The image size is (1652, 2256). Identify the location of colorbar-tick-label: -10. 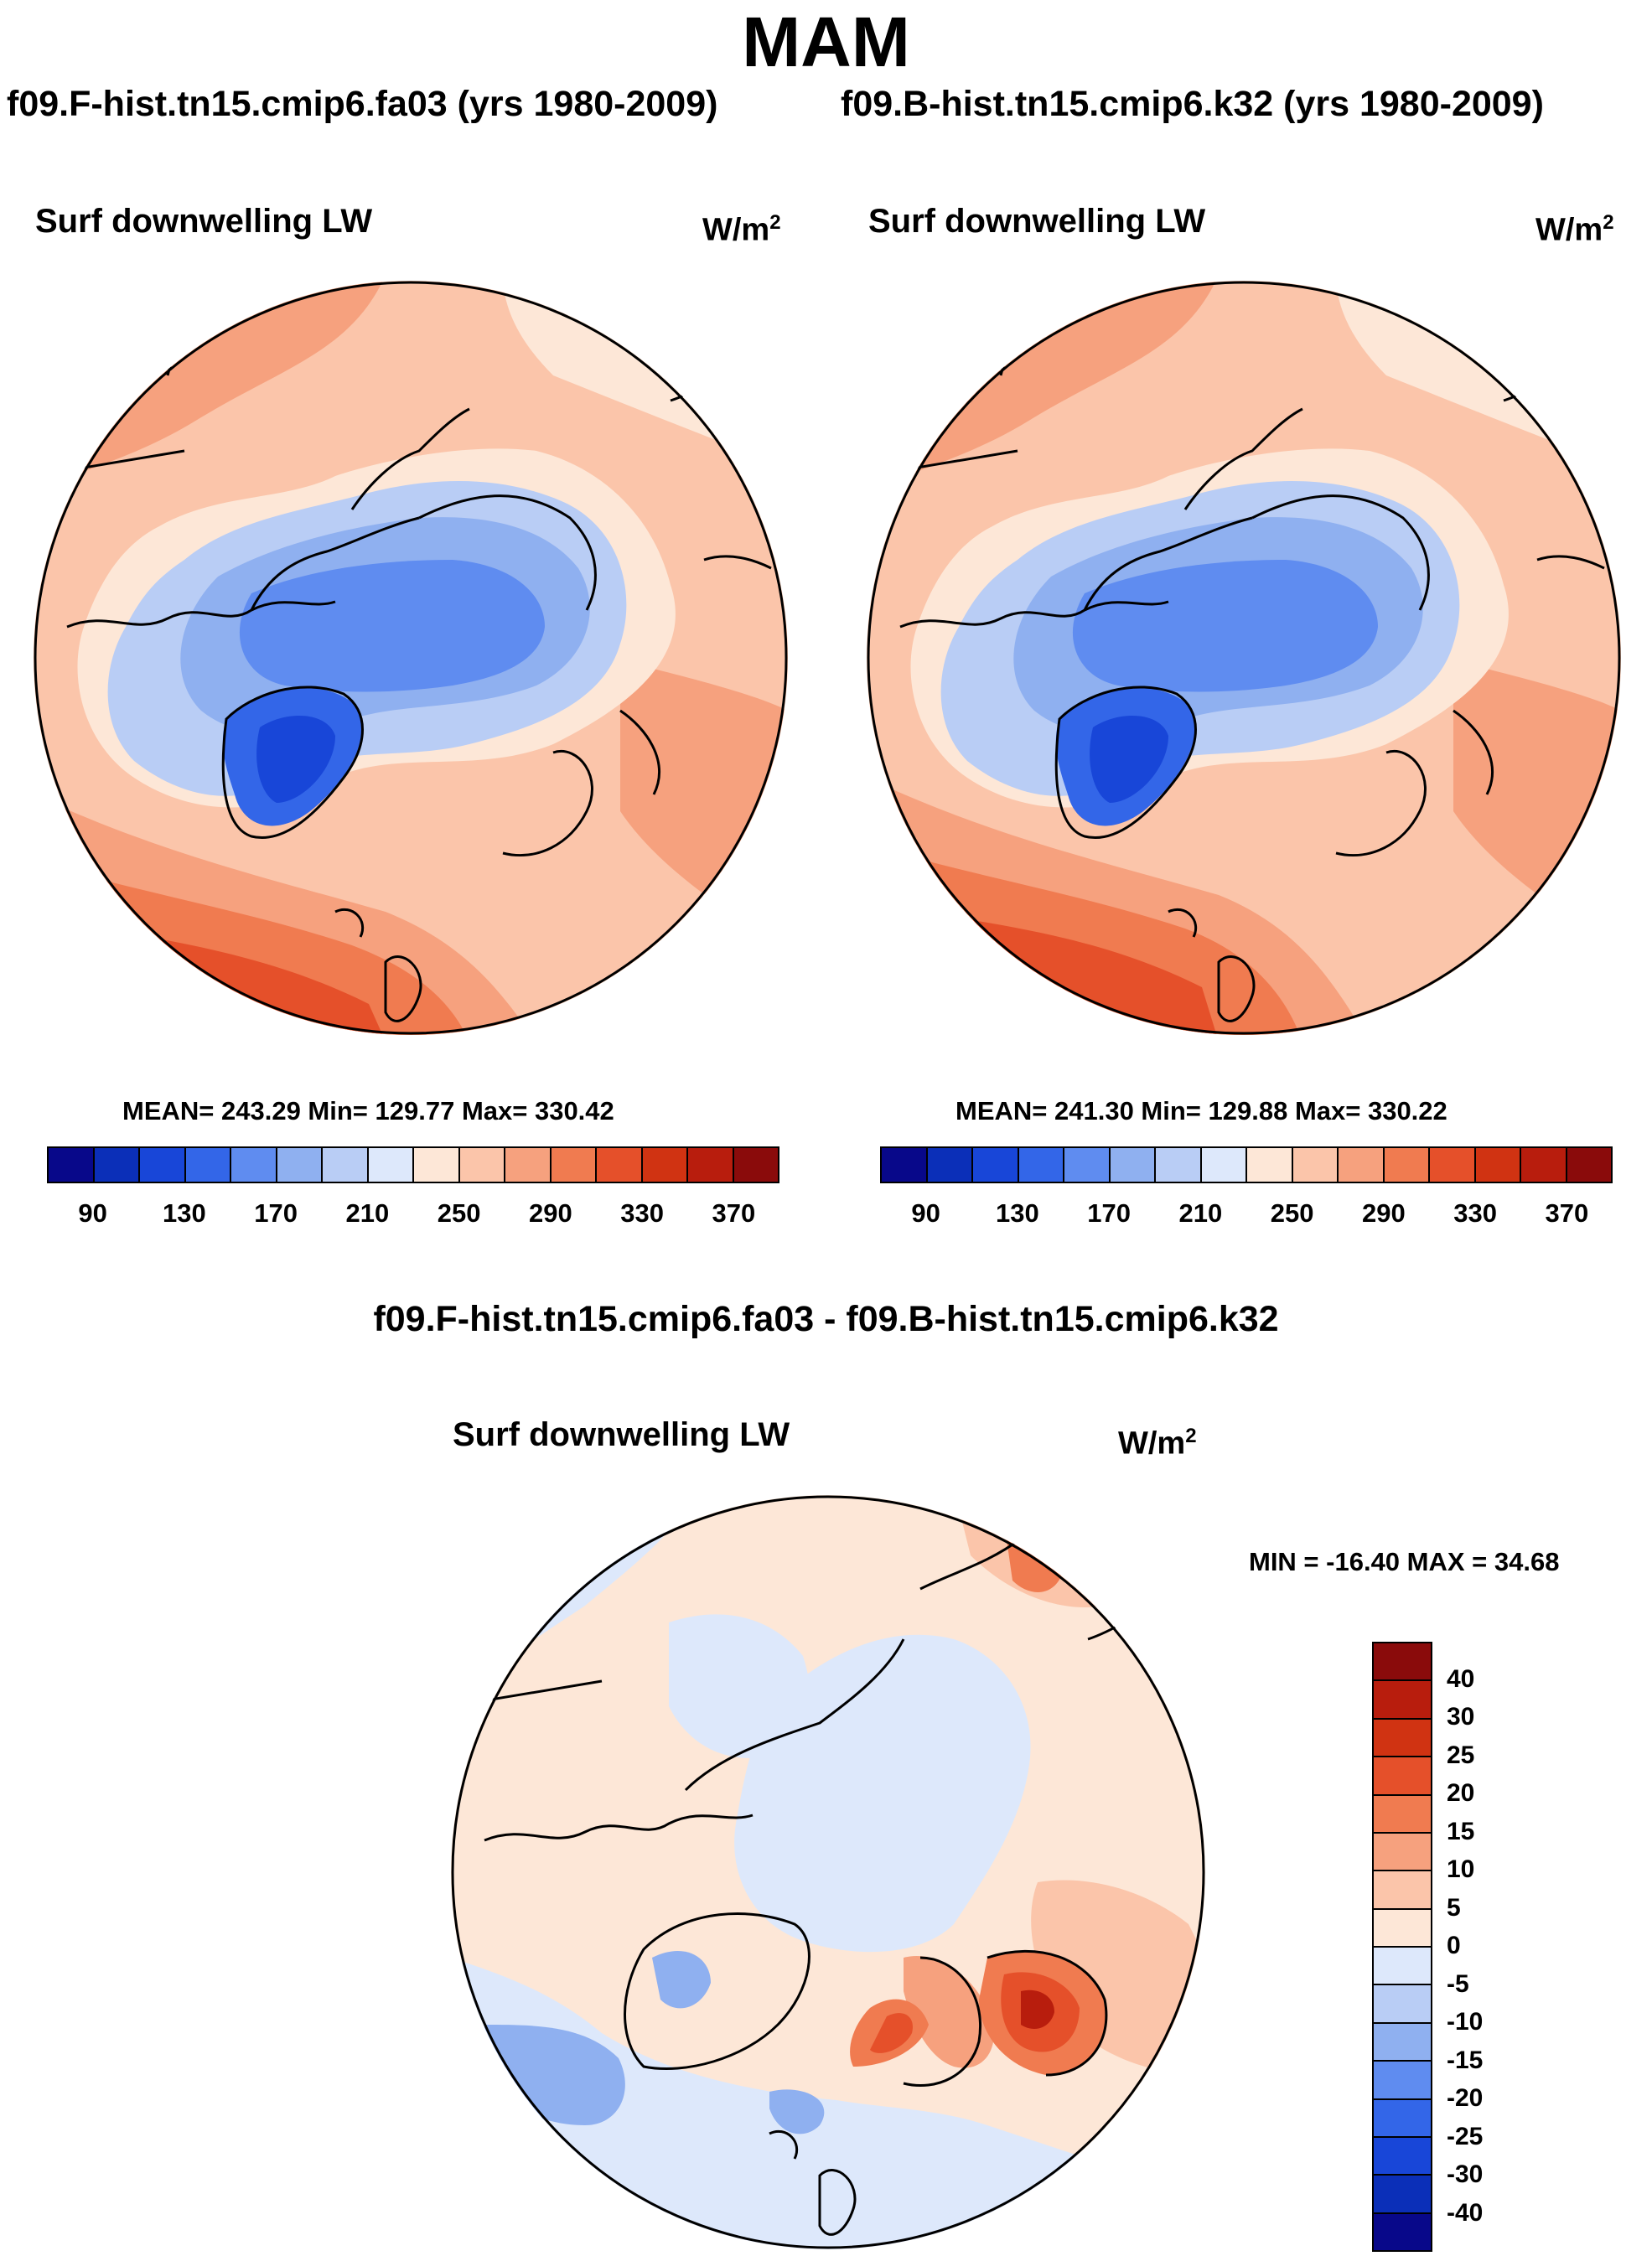
(1465, 2022).